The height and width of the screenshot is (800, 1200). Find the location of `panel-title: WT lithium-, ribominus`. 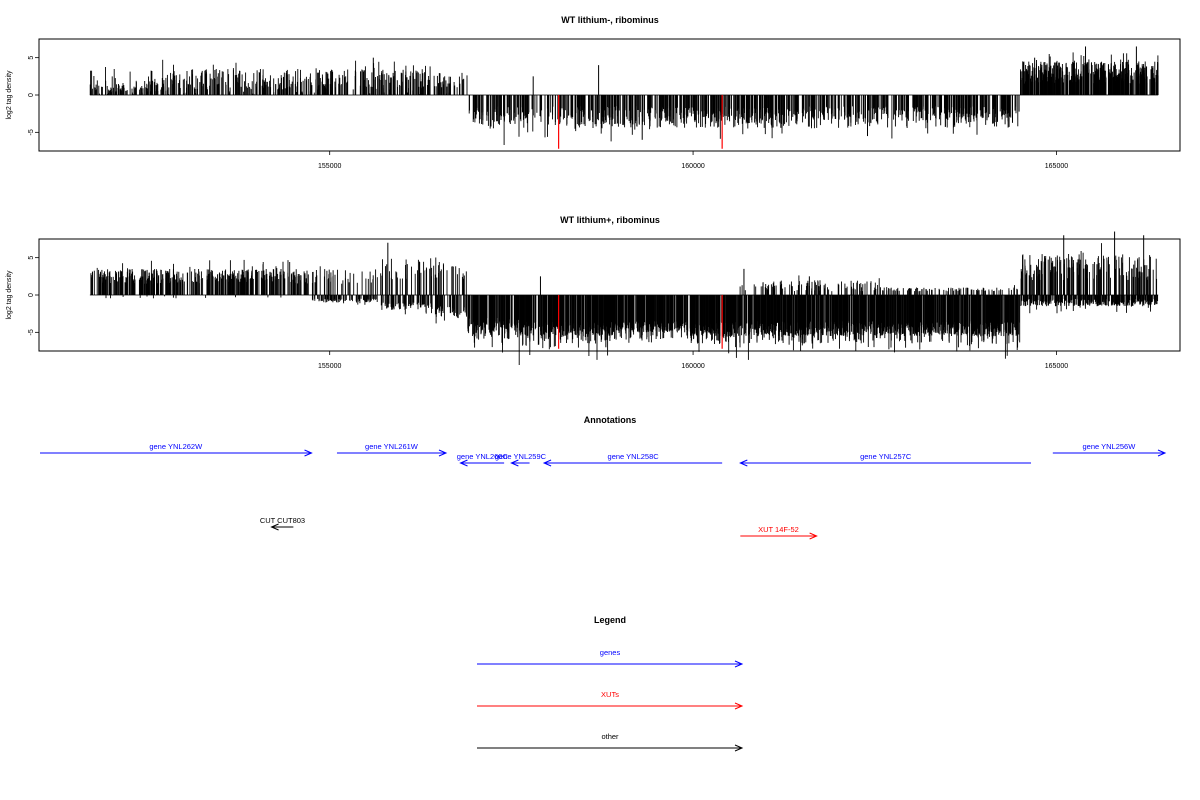

panel-title: WT lithium-, ribominus is located at coordinates (610, 20).